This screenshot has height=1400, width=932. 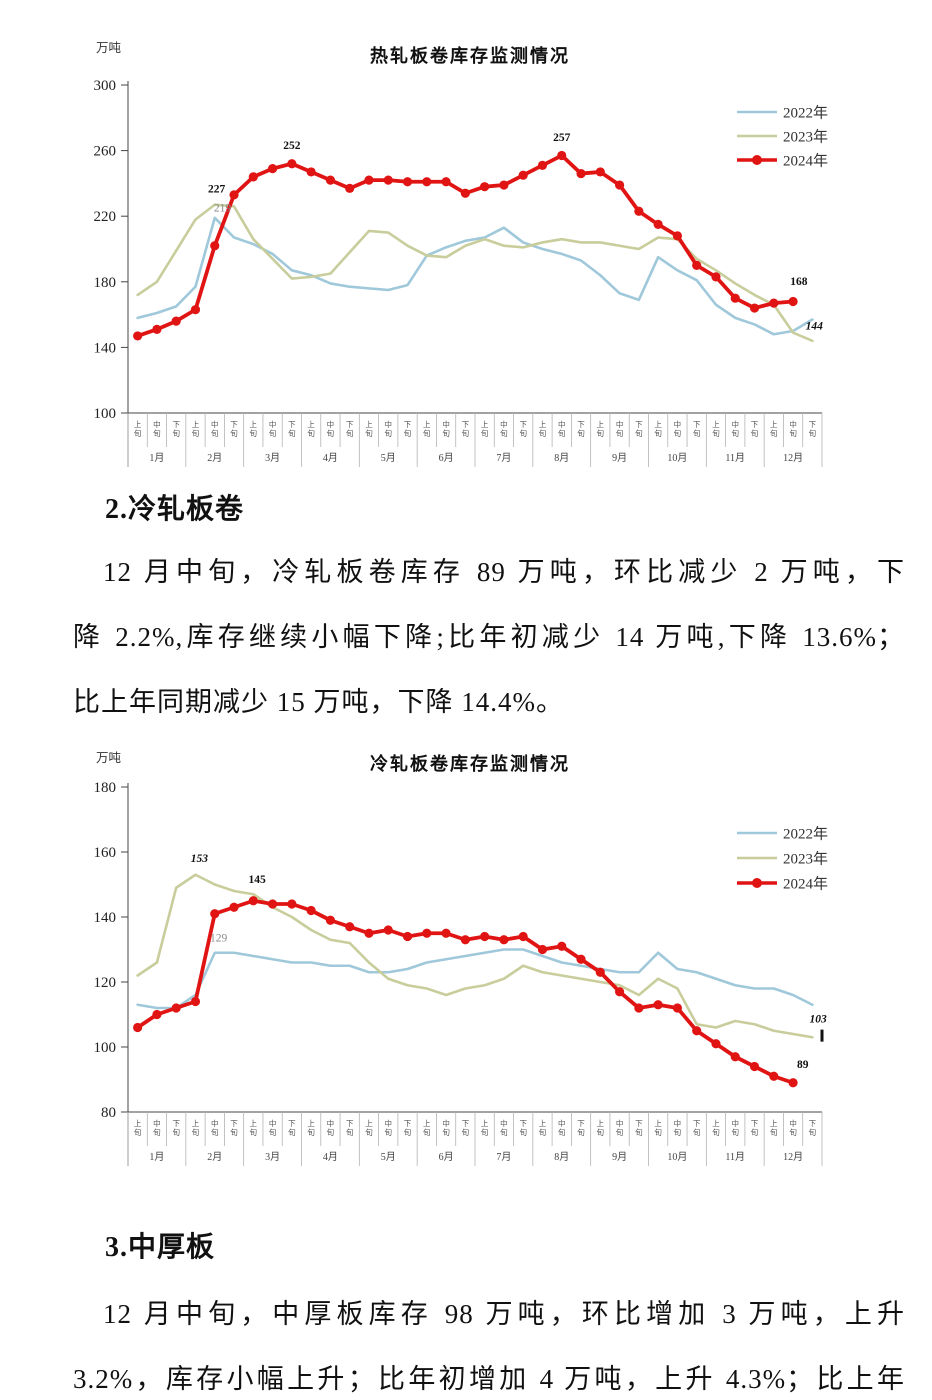 I want to click on data-label: 168, so click(x=799, y=282).